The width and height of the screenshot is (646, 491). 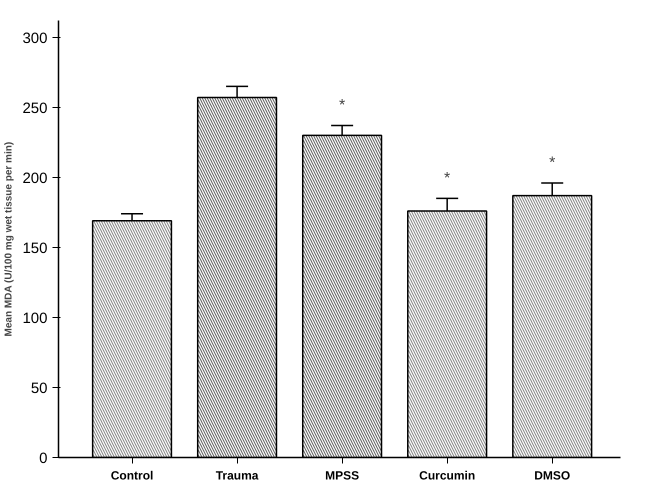 What do you see at coordinates (552, 475) in the screenshot?
I see `x-tick-label: DMSO` at bounding box center [552, 475].